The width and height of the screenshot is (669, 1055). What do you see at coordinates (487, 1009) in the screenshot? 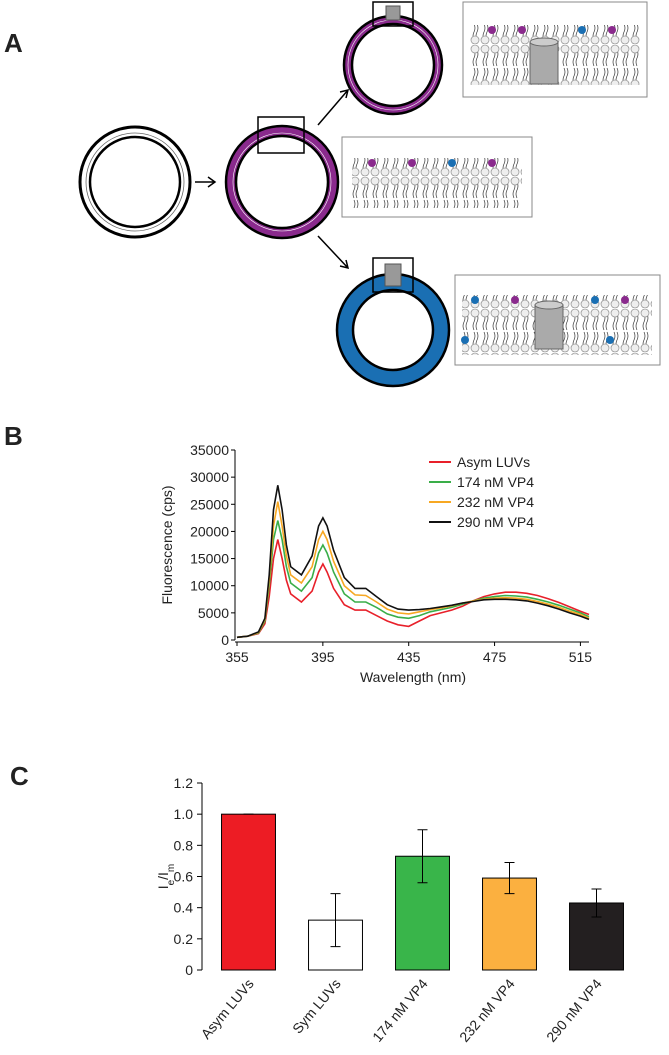
I see `x-tick-label: 232 nM VP4` at bounding box center [487, 1009].